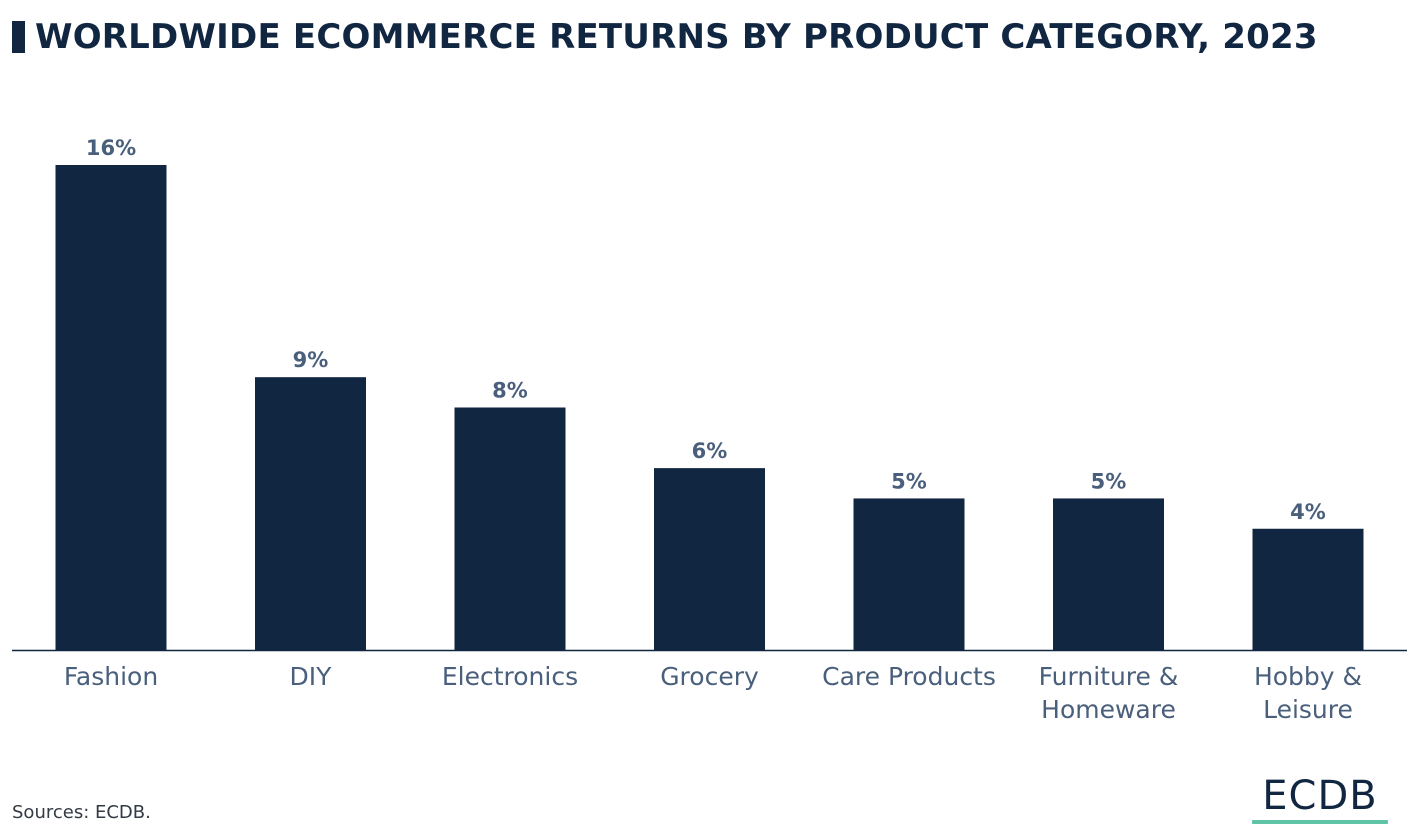  Describe the element at coordinates (710, 451) in the screenshot. I see `value-label-4: 6%` at that location.